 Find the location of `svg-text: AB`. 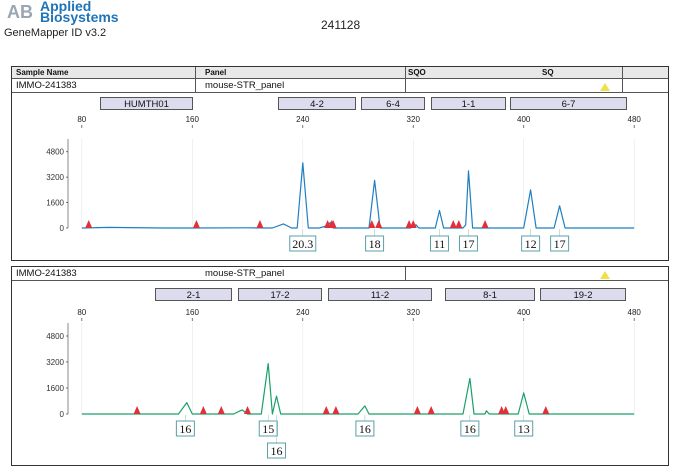

svg-text: AB is located at coordinates (20, 12).